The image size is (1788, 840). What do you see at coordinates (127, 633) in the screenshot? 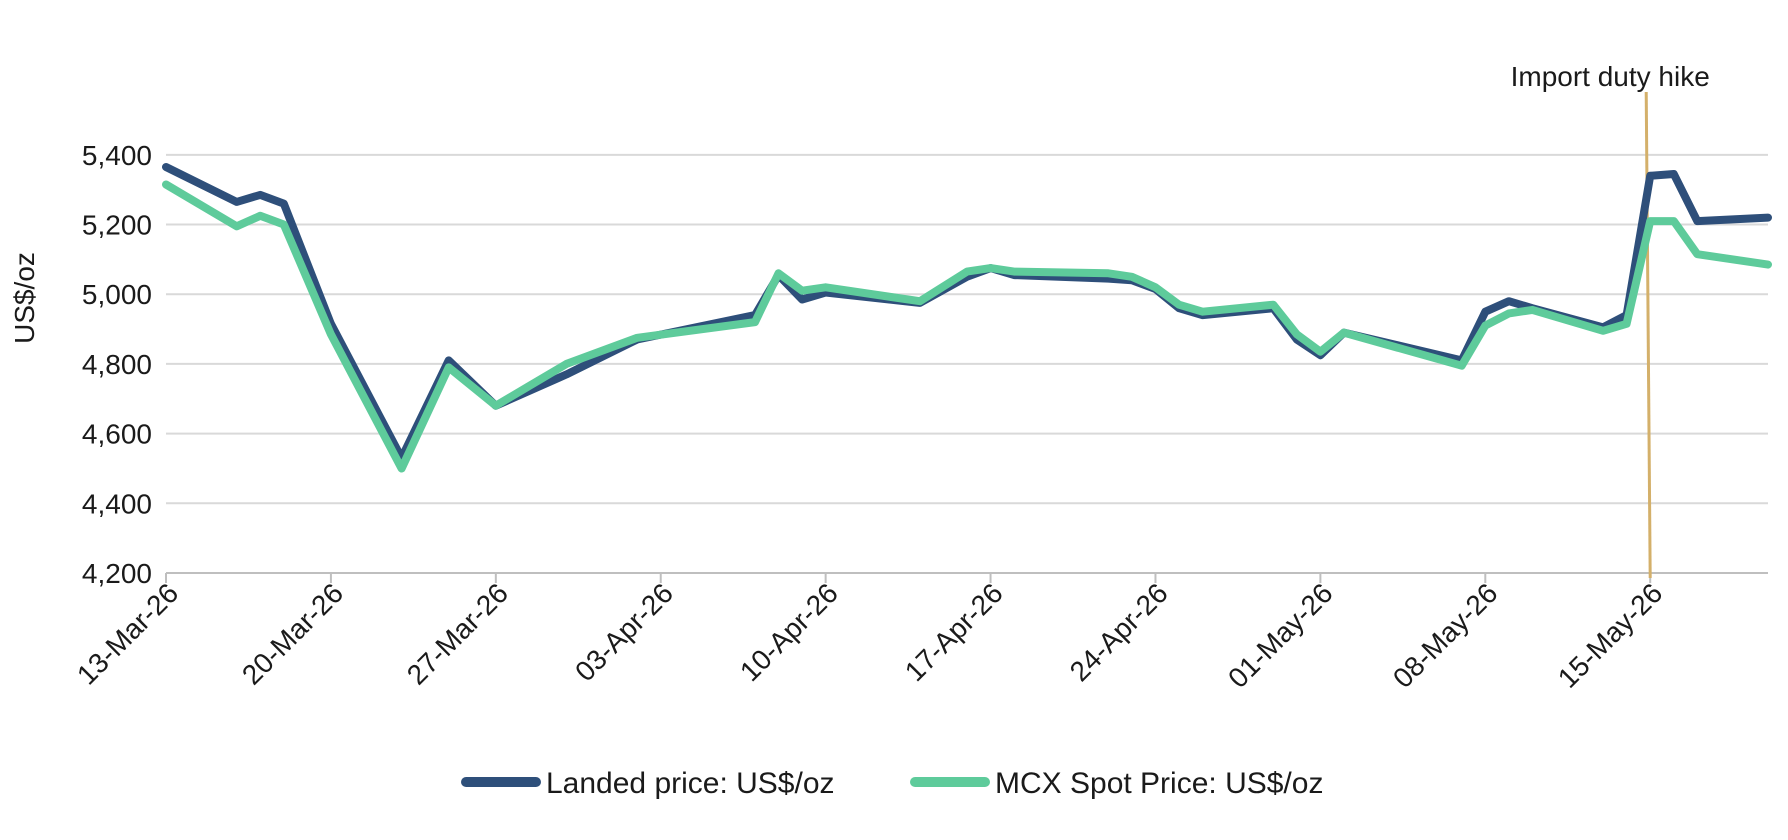
I see `x-tick-label: 13-Mar-26` at bounding box center [127, 633].